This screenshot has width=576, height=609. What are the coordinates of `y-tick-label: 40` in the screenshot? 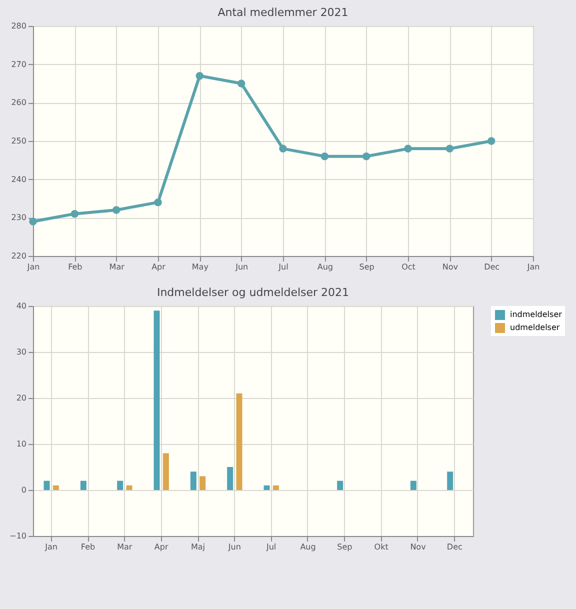 It's located at (21, 306).